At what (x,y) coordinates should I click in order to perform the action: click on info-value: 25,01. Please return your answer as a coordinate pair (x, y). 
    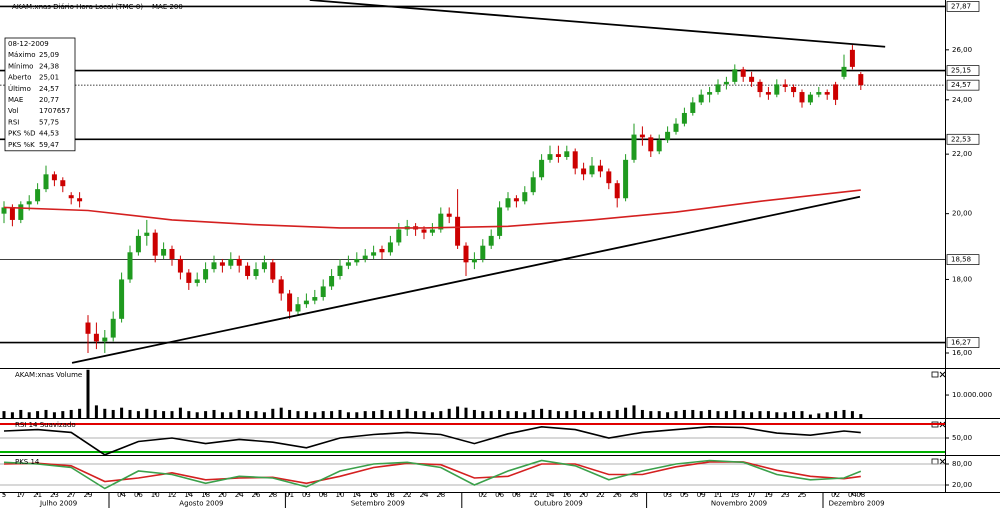
    Looking at the image, I should click on (49, 78).